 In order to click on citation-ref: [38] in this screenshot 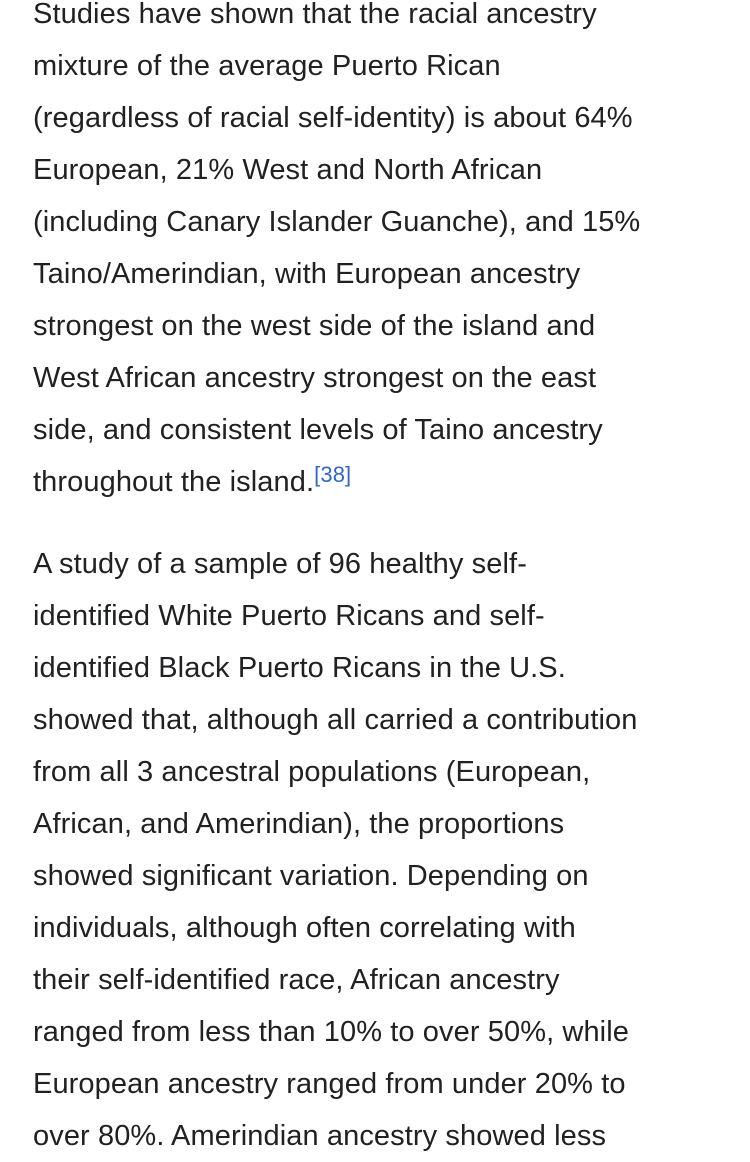, I will do `click(332, 474)`.